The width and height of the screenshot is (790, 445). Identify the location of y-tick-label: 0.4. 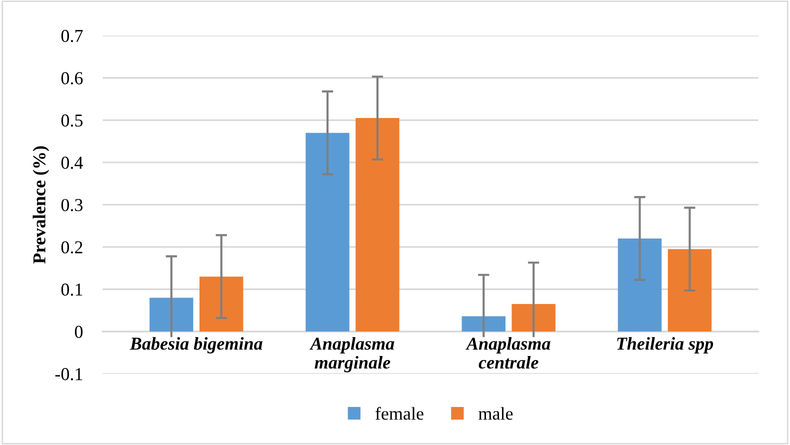
(72, 162).